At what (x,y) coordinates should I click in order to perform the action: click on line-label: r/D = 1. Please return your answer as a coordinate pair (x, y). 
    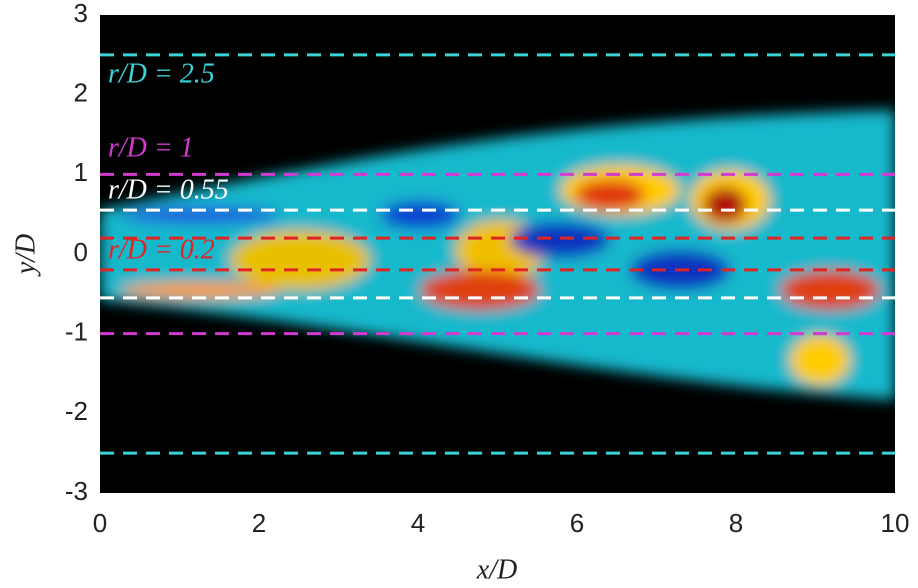
    Looking at the image, I should click on (151, 147).